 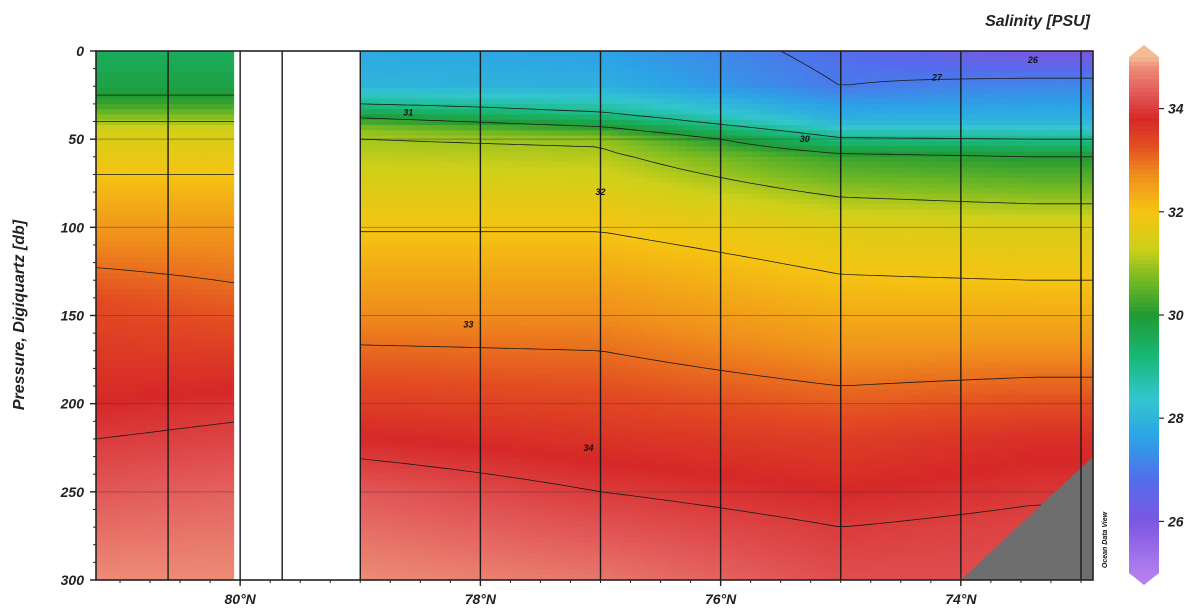 I want to click on y-axis-ticks: 0 50 100 150 200 250 300, so click(x=78, y=315).